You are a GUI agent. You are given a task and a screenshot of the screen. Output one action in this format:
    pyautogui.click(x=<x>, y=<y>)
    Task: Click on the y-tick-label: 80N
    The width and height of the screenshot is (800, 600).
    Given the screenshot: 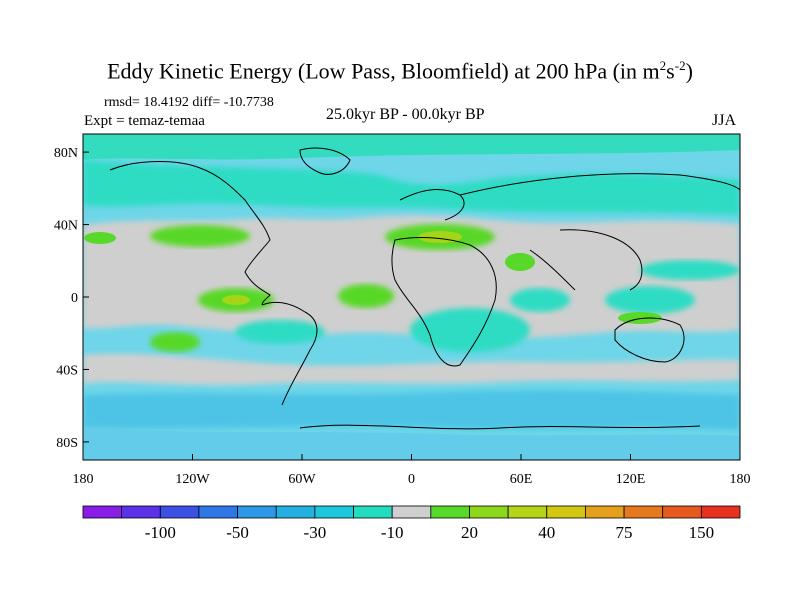 What is the action you would take?
    pyautogui.click(x=66, y=153)
    